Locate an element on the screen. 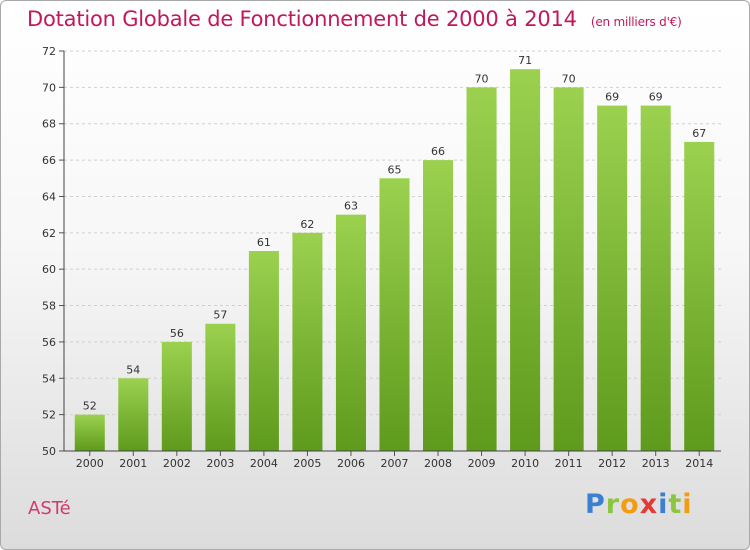 The height and width of the screenshot is (550, 750). bar-value-label: 62 is located at coordinates (307, 224).